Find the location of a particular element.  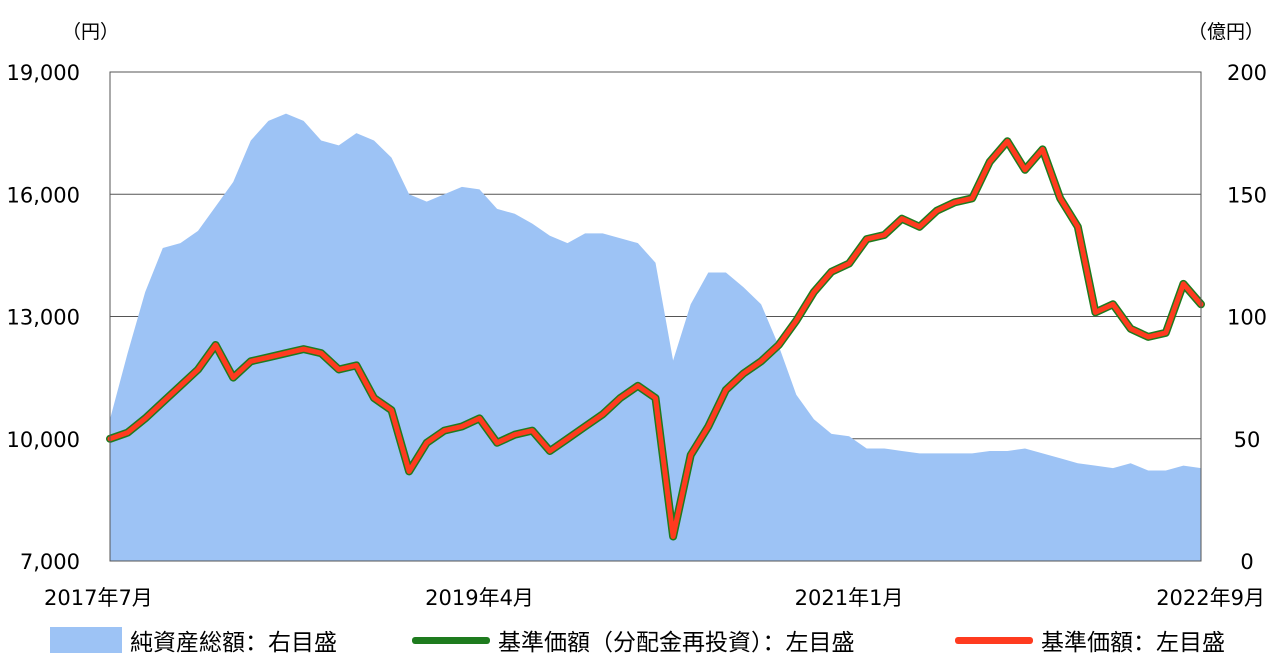

right-axis-ticks: 0 50 100 150 200 is located at coordinates (1247, 317).